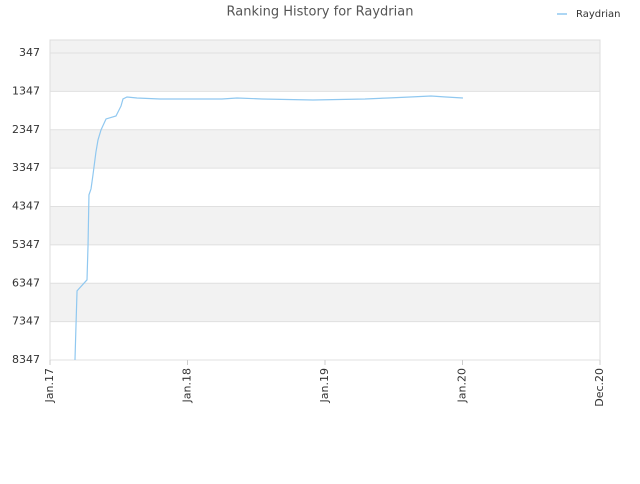 The image size is (640, 484). Describe the element at coordinates (26, 359) in the screenshot. I see `y-tick-label: 8347` at that location.